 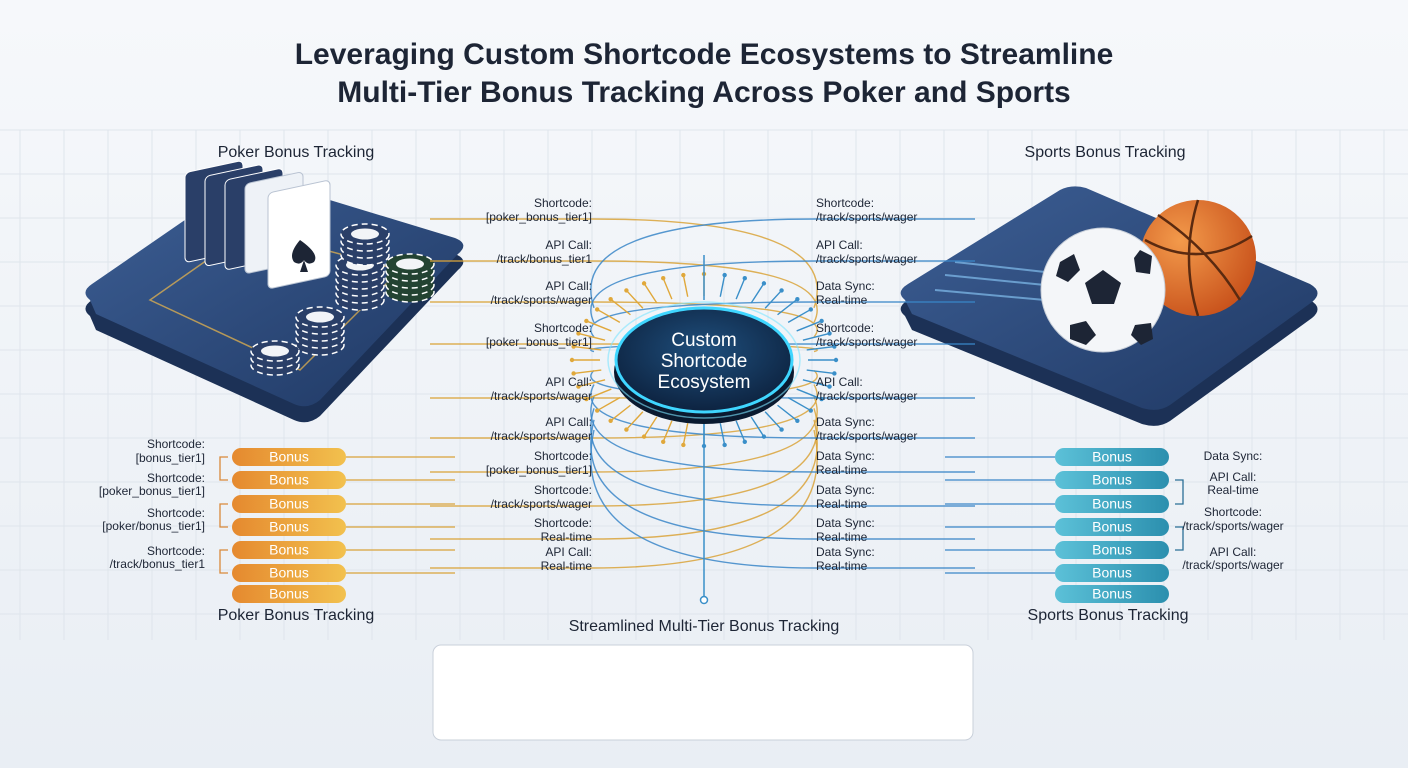 I want to click on cards, so click(x=257, y=224).